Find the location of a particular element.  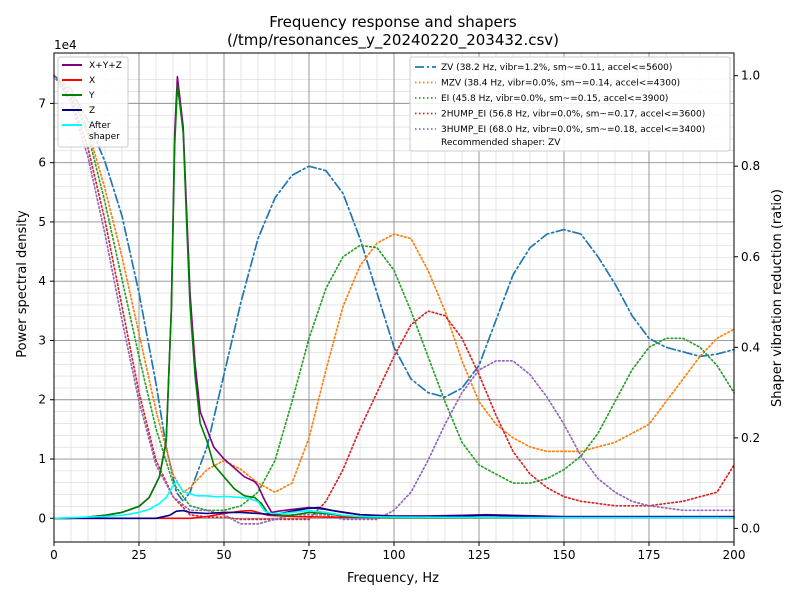

y-left-axis-label: Power spectral density is located at coordinates (22, 284).